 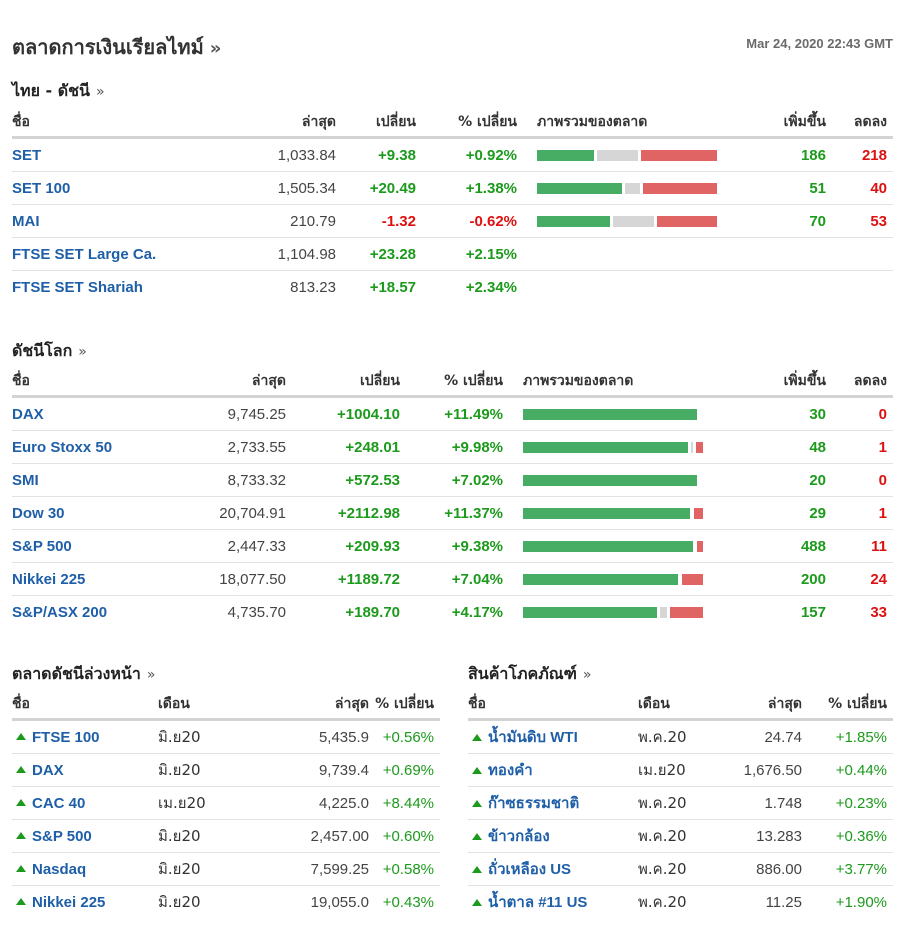 I want to click on table-row: Nikkei 225 มิ.ย20 19,055.0 +0.43%, so click(x=226, y=902).